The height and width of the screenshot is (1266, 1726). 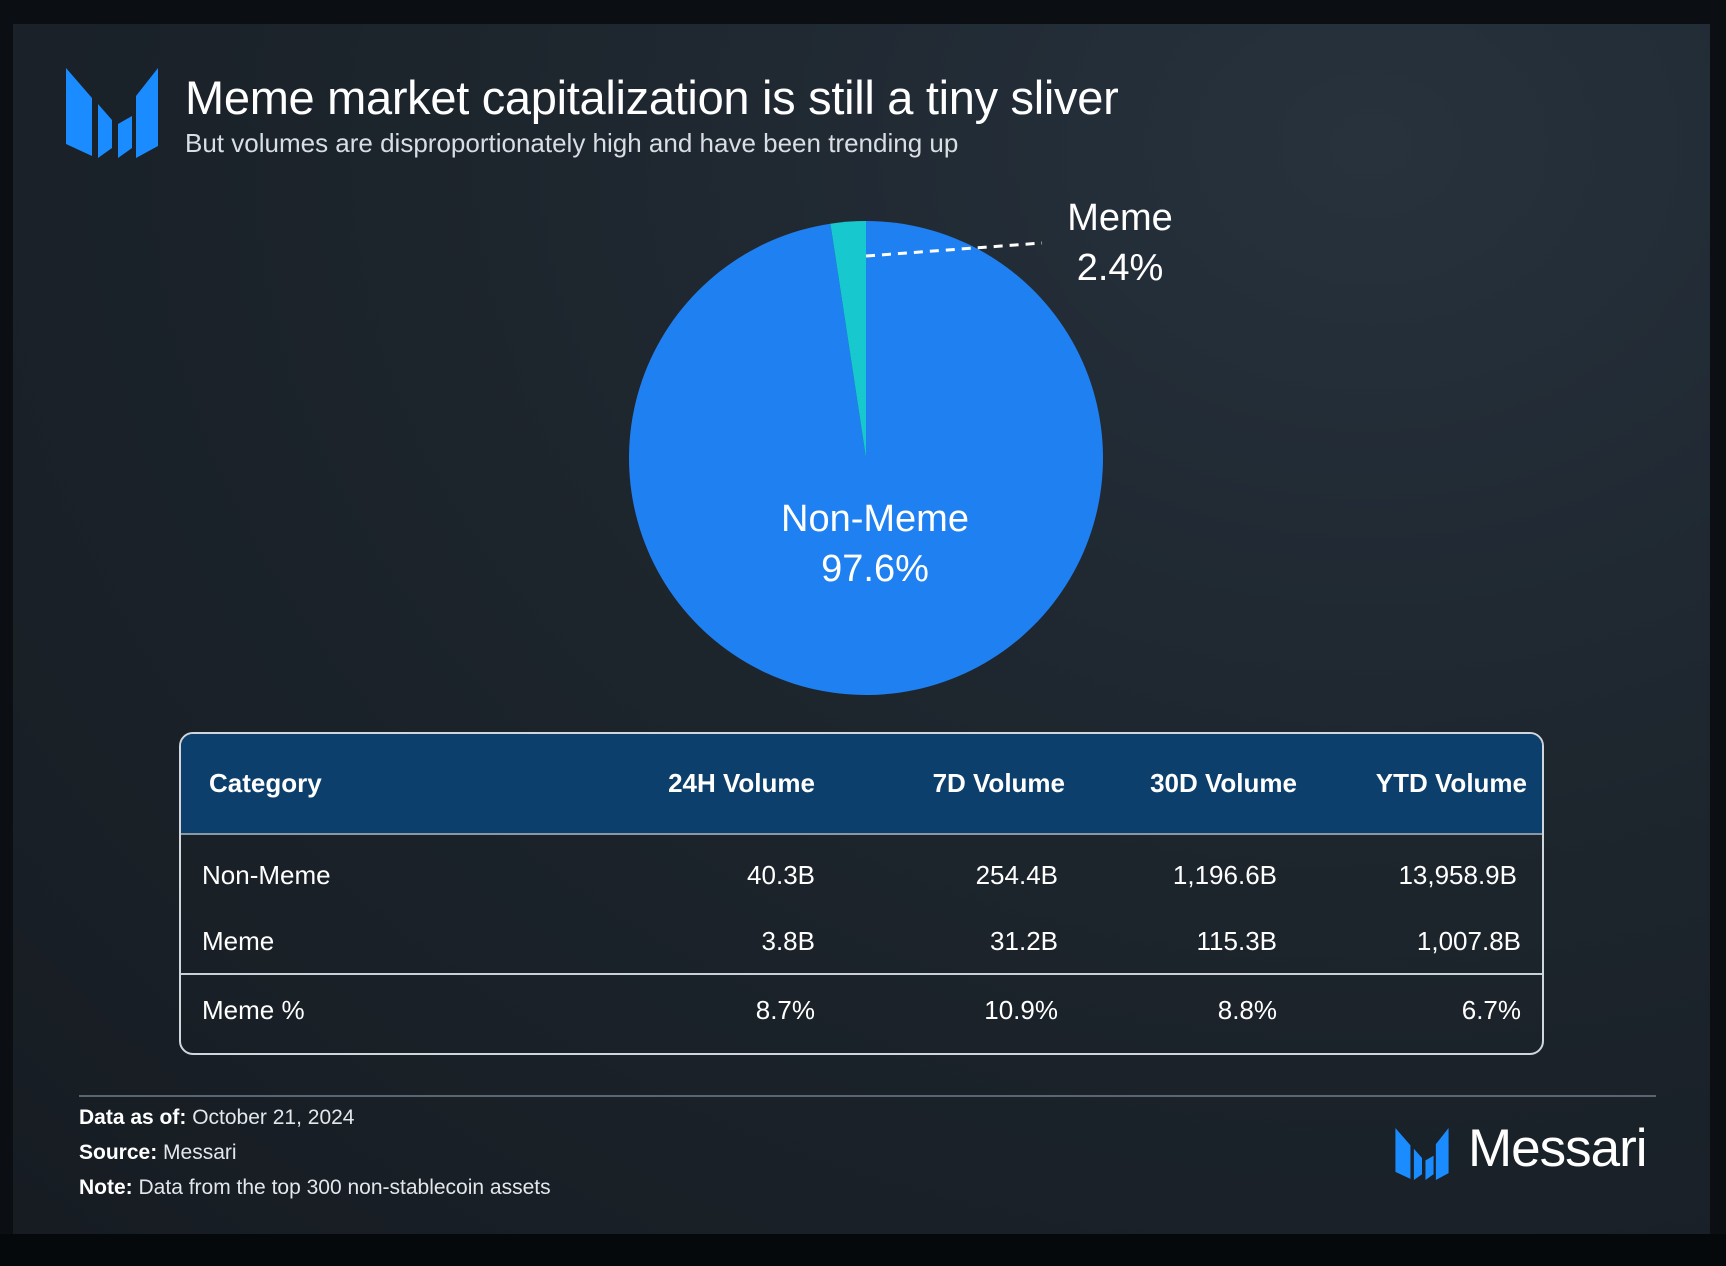 What do you see at coordinates (106, 1187) in the screenshot?
I see `note-label: Note:` at bounding box center [106, 1187].